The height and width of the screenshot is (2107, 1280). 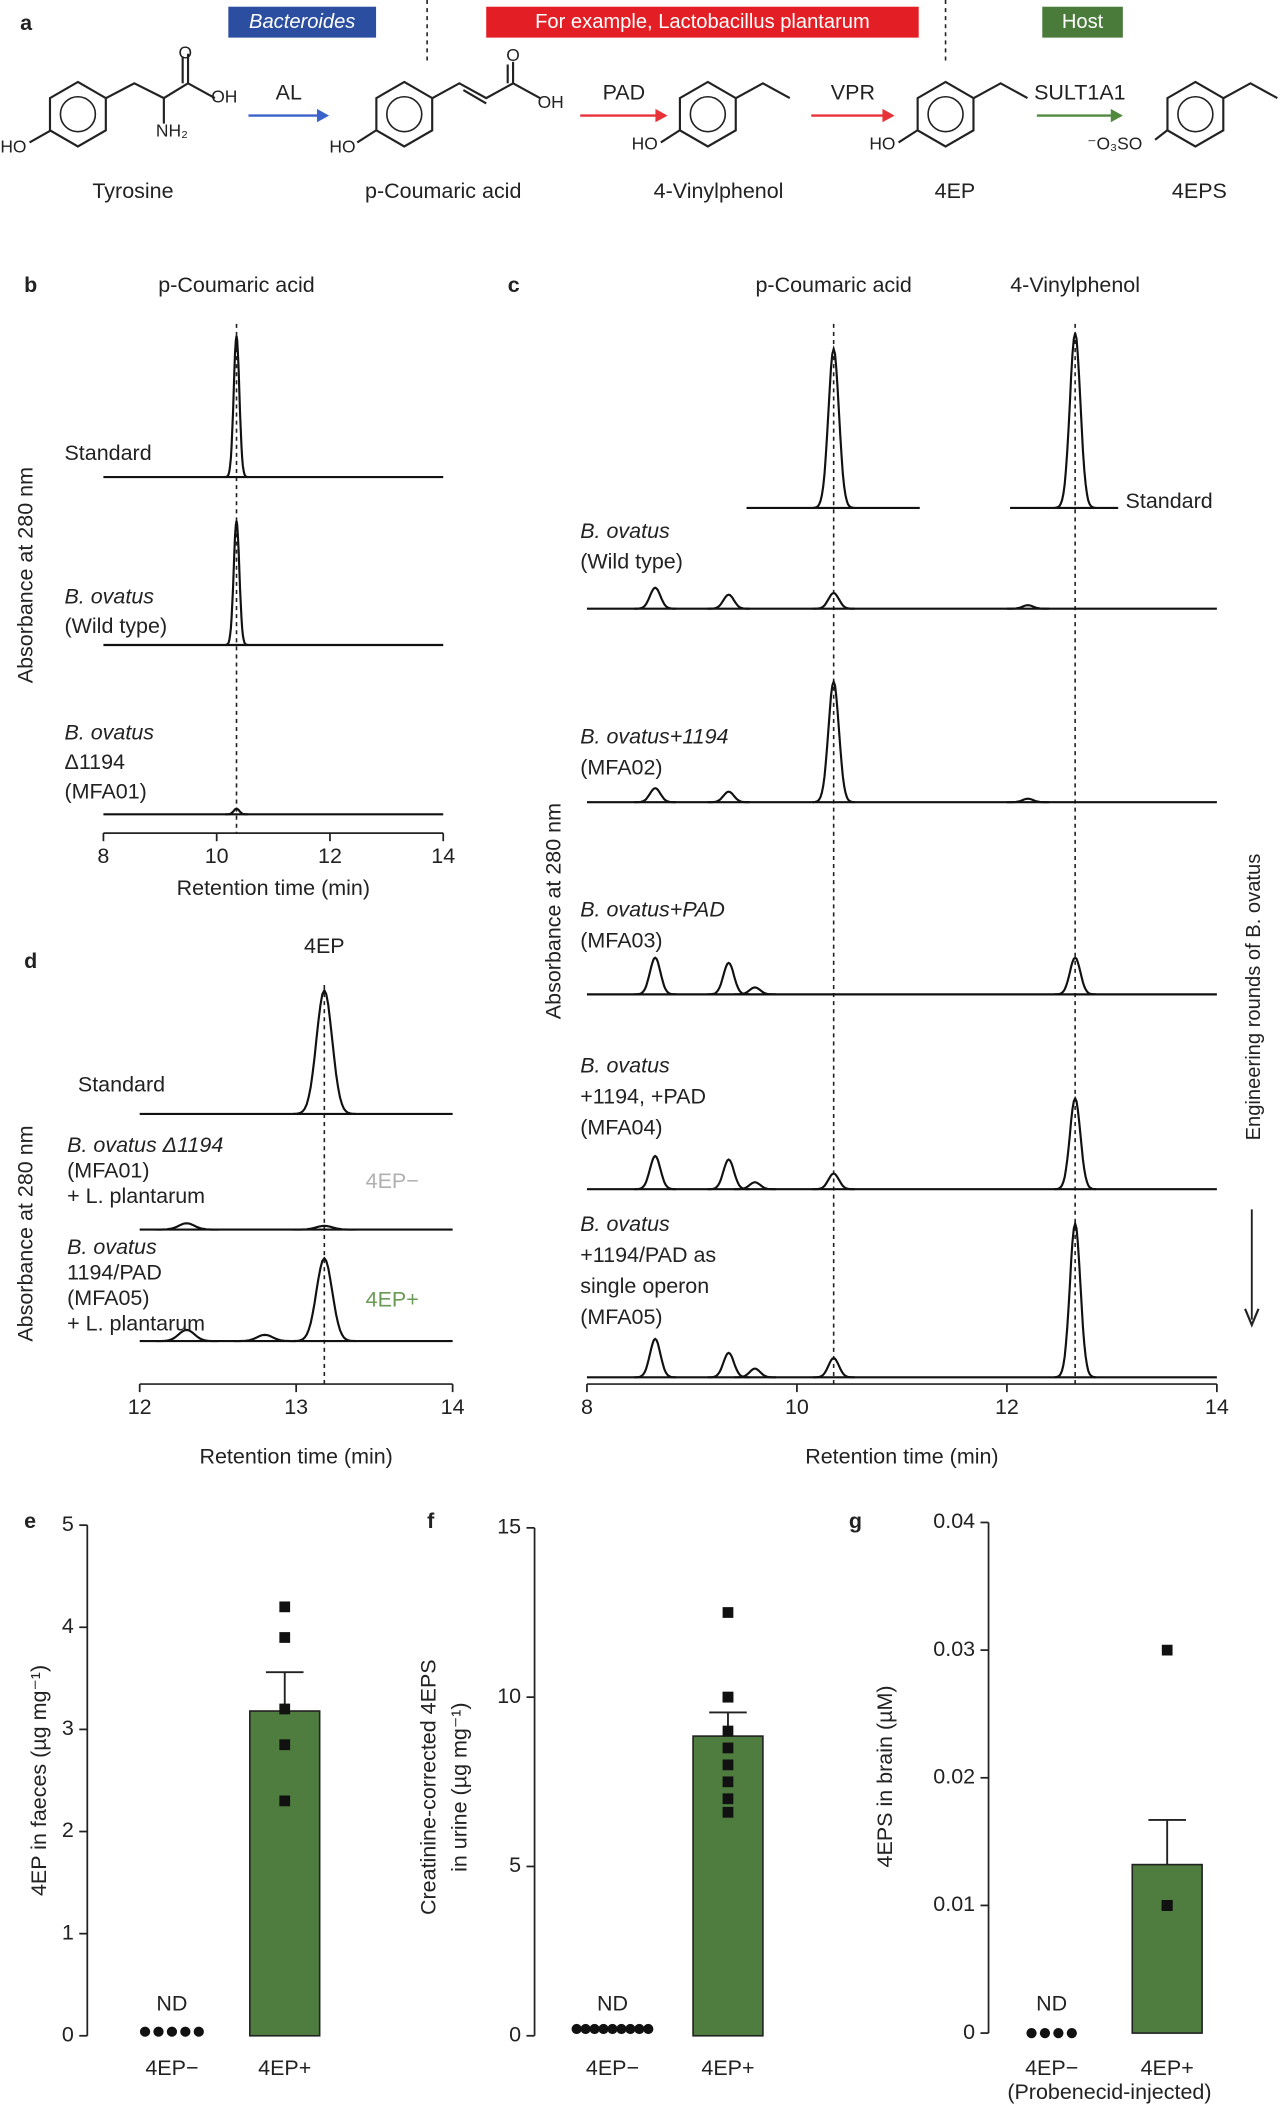 I want to click on panel-letter: a, so click(x=26, y=23).